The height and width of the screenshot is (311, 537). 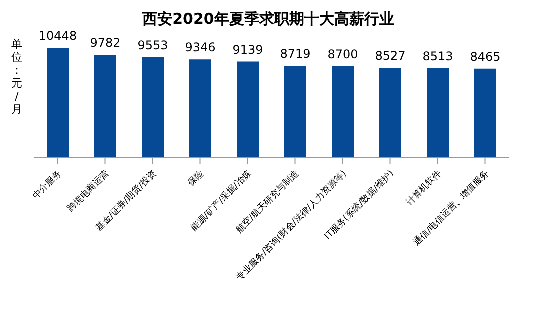 What do you see at coordinates (200, 47) in the screenshot?
I see `data-label: 9346` at bounding box center [200, 47].